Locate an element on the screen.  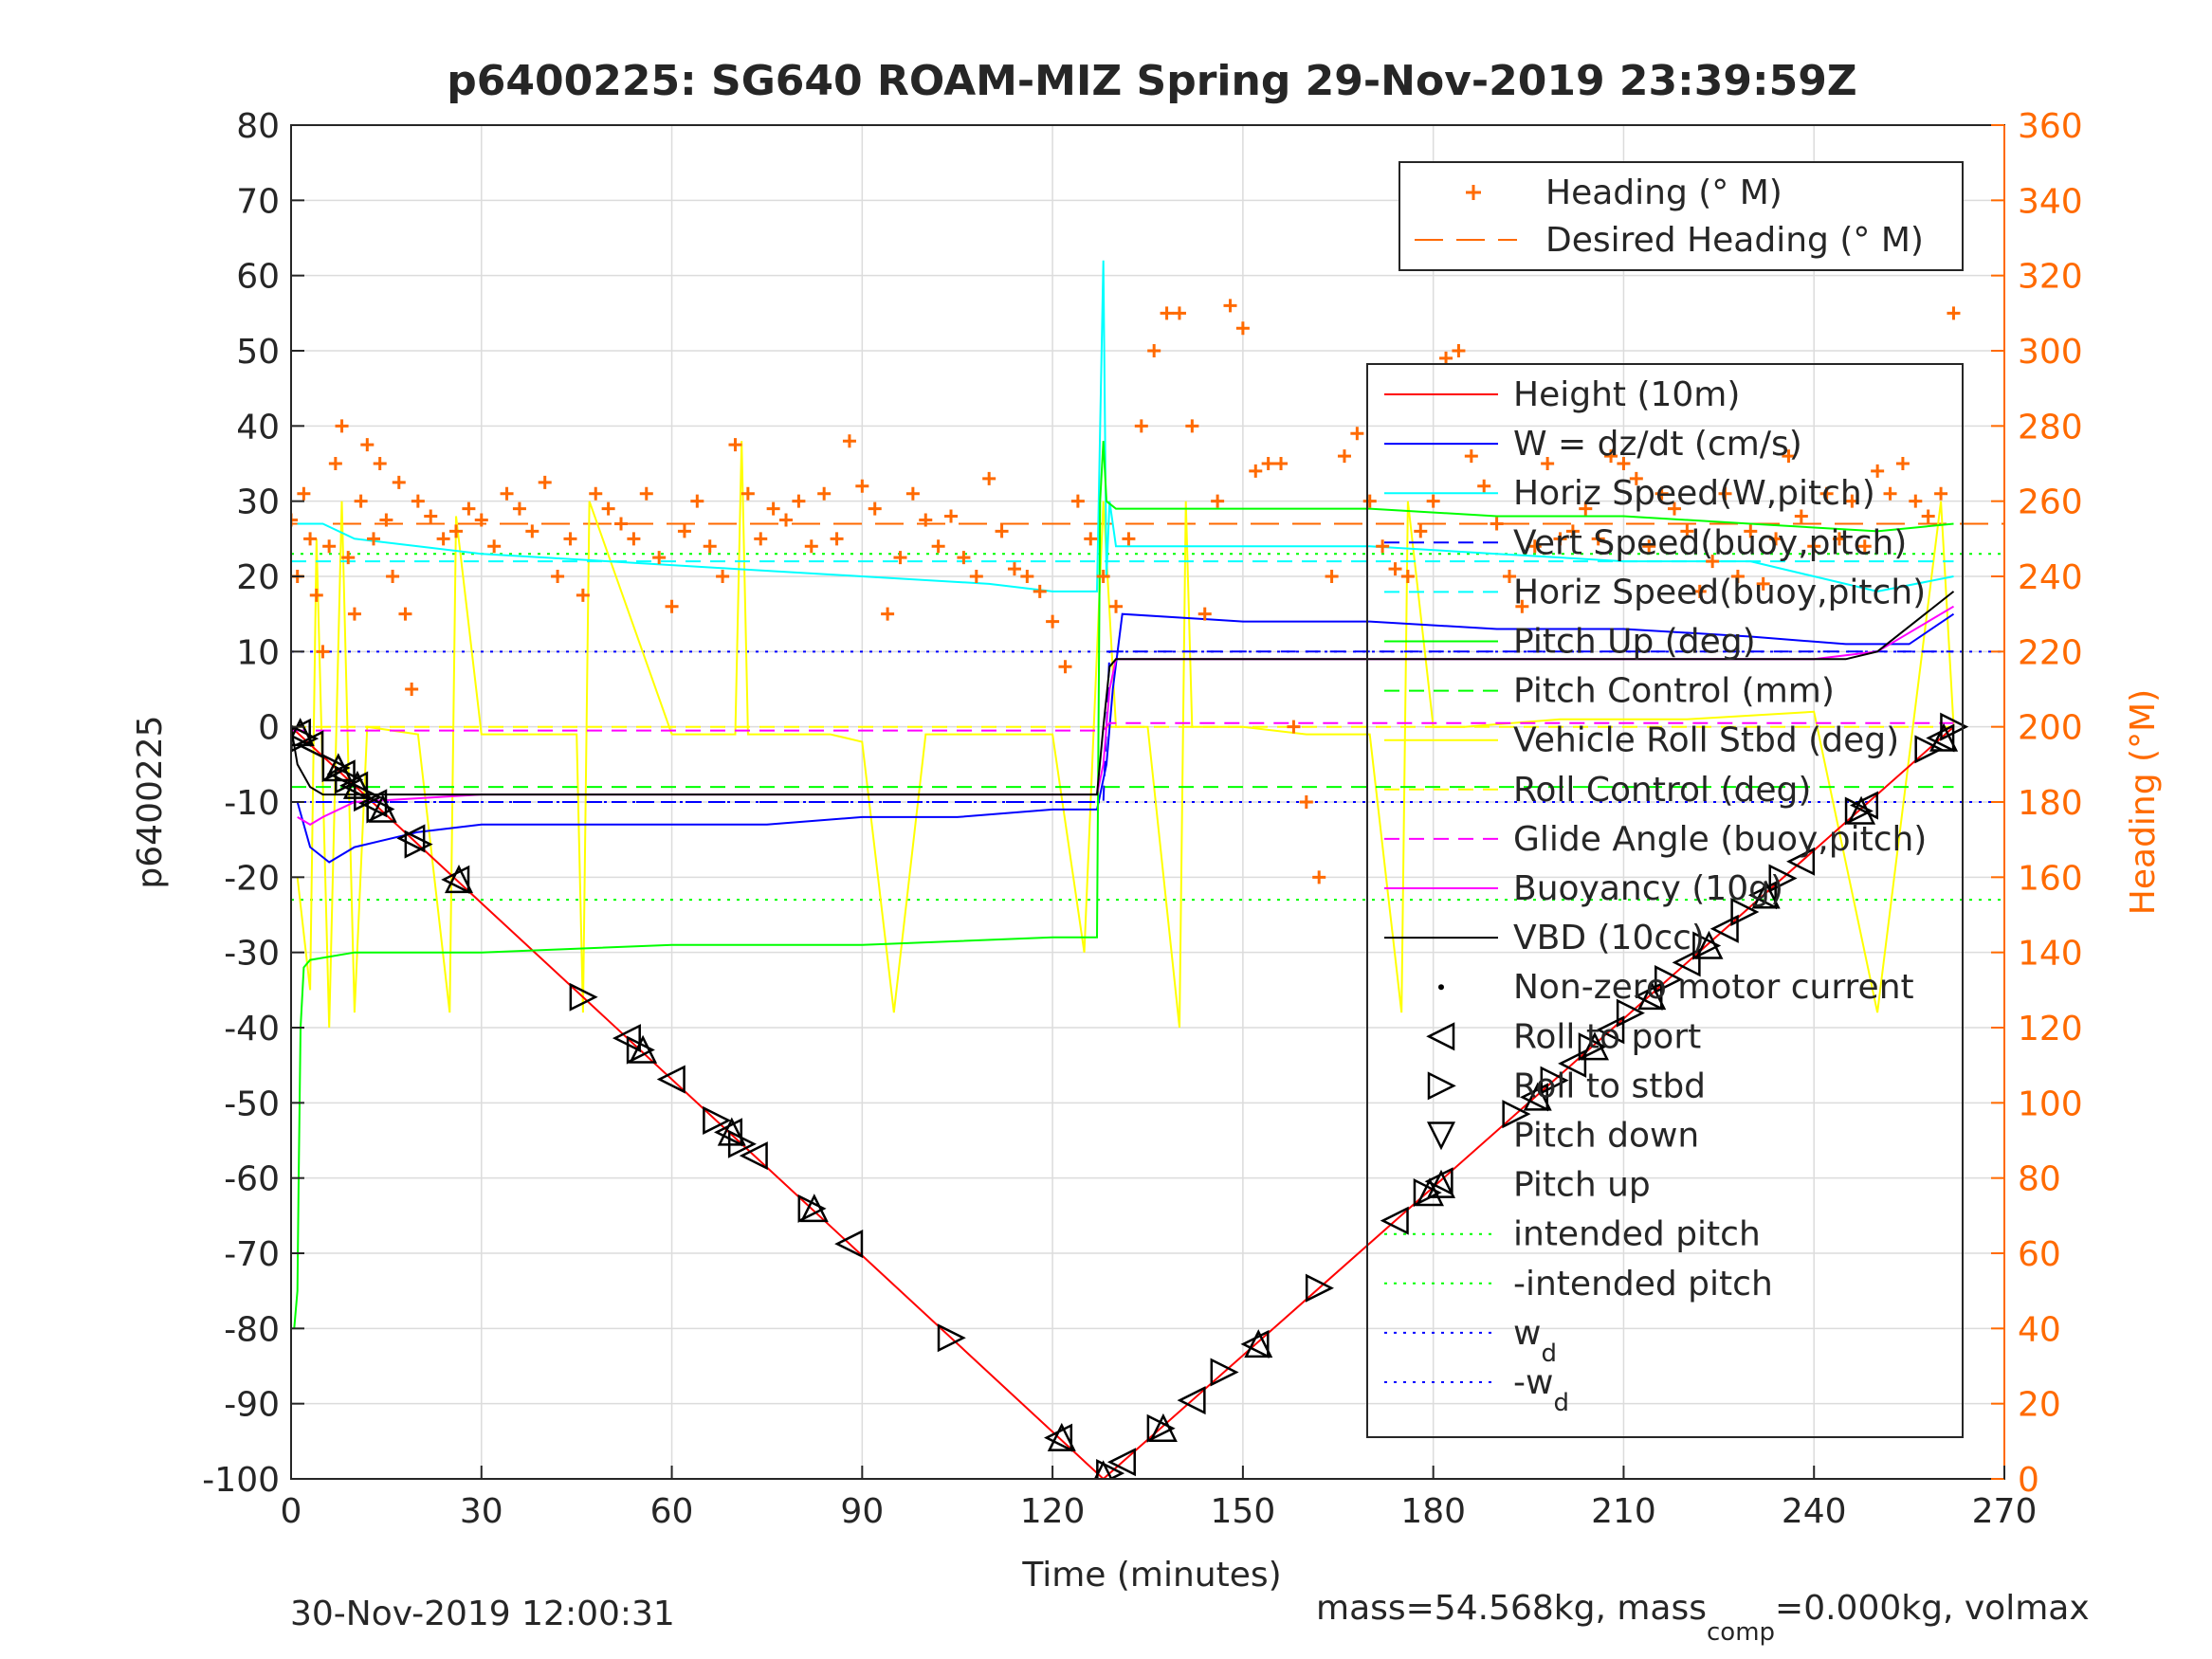
right-tick-label: 140 is located at coordinates (2050, 954).